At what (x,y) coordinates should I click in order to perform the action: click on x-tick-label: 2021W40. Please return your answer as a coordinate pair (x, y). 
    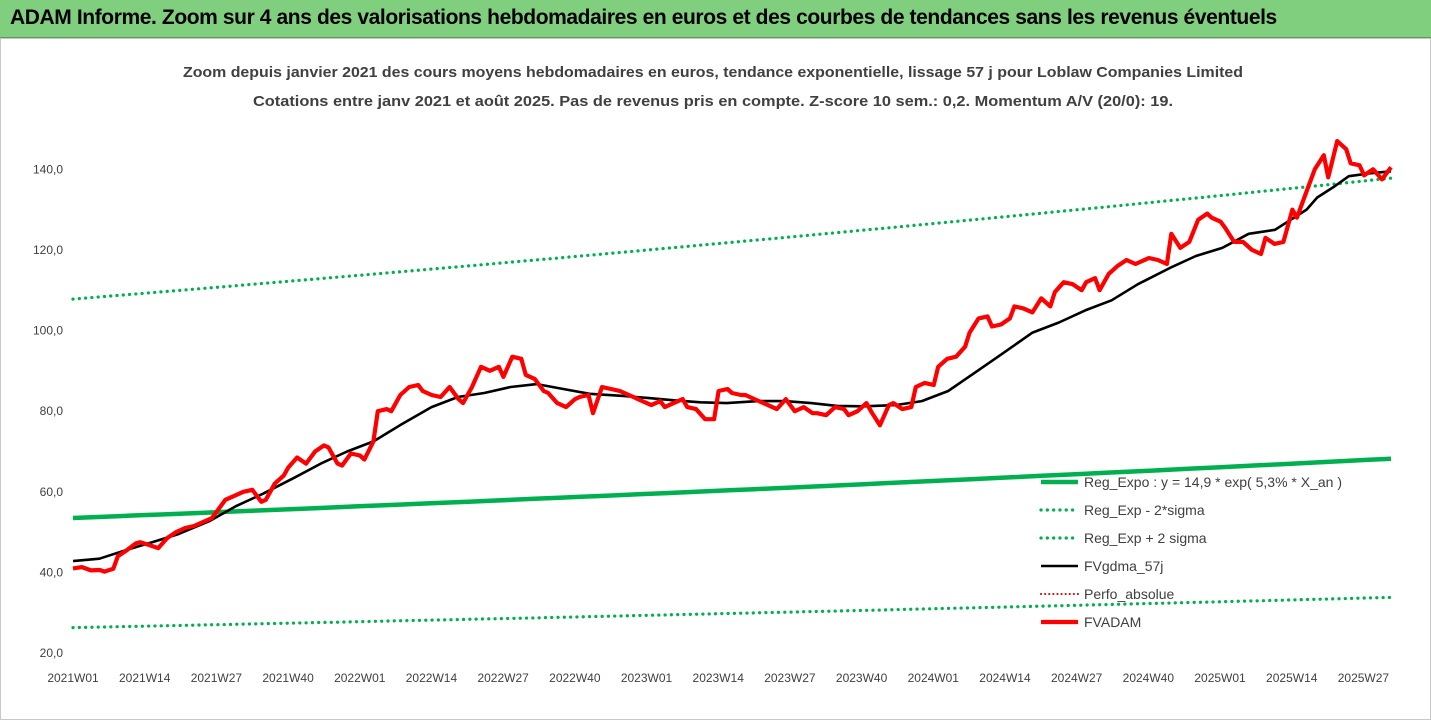
    Looking at the image, I should click on (288, 678).